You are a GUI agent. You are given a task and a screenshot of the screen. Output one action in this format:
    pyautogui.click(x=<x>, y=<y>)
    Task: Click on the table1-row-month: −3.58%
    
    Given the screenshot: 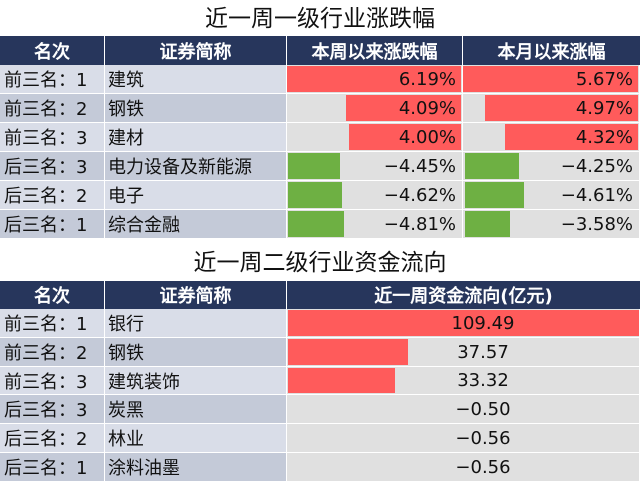 What is the action you would take?
    pyautogui.click(x=551, y=224)
    